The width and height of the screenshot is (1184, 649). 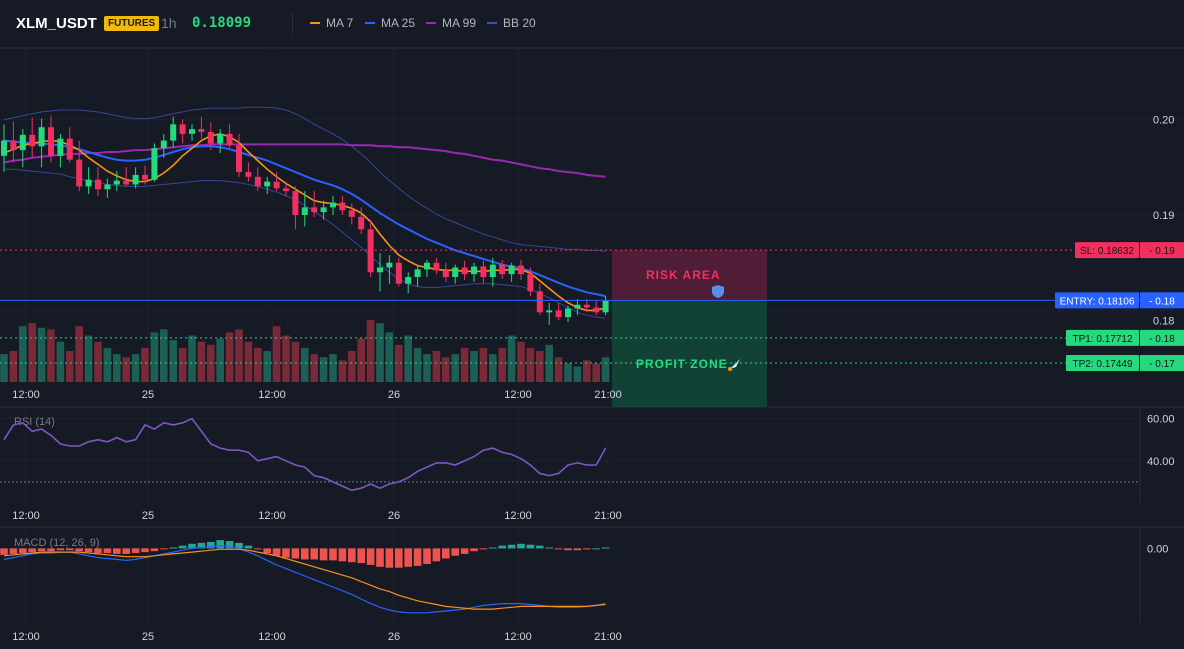 I want to click on legend-label-ma99: MA 99, so click(x=459, y=23).